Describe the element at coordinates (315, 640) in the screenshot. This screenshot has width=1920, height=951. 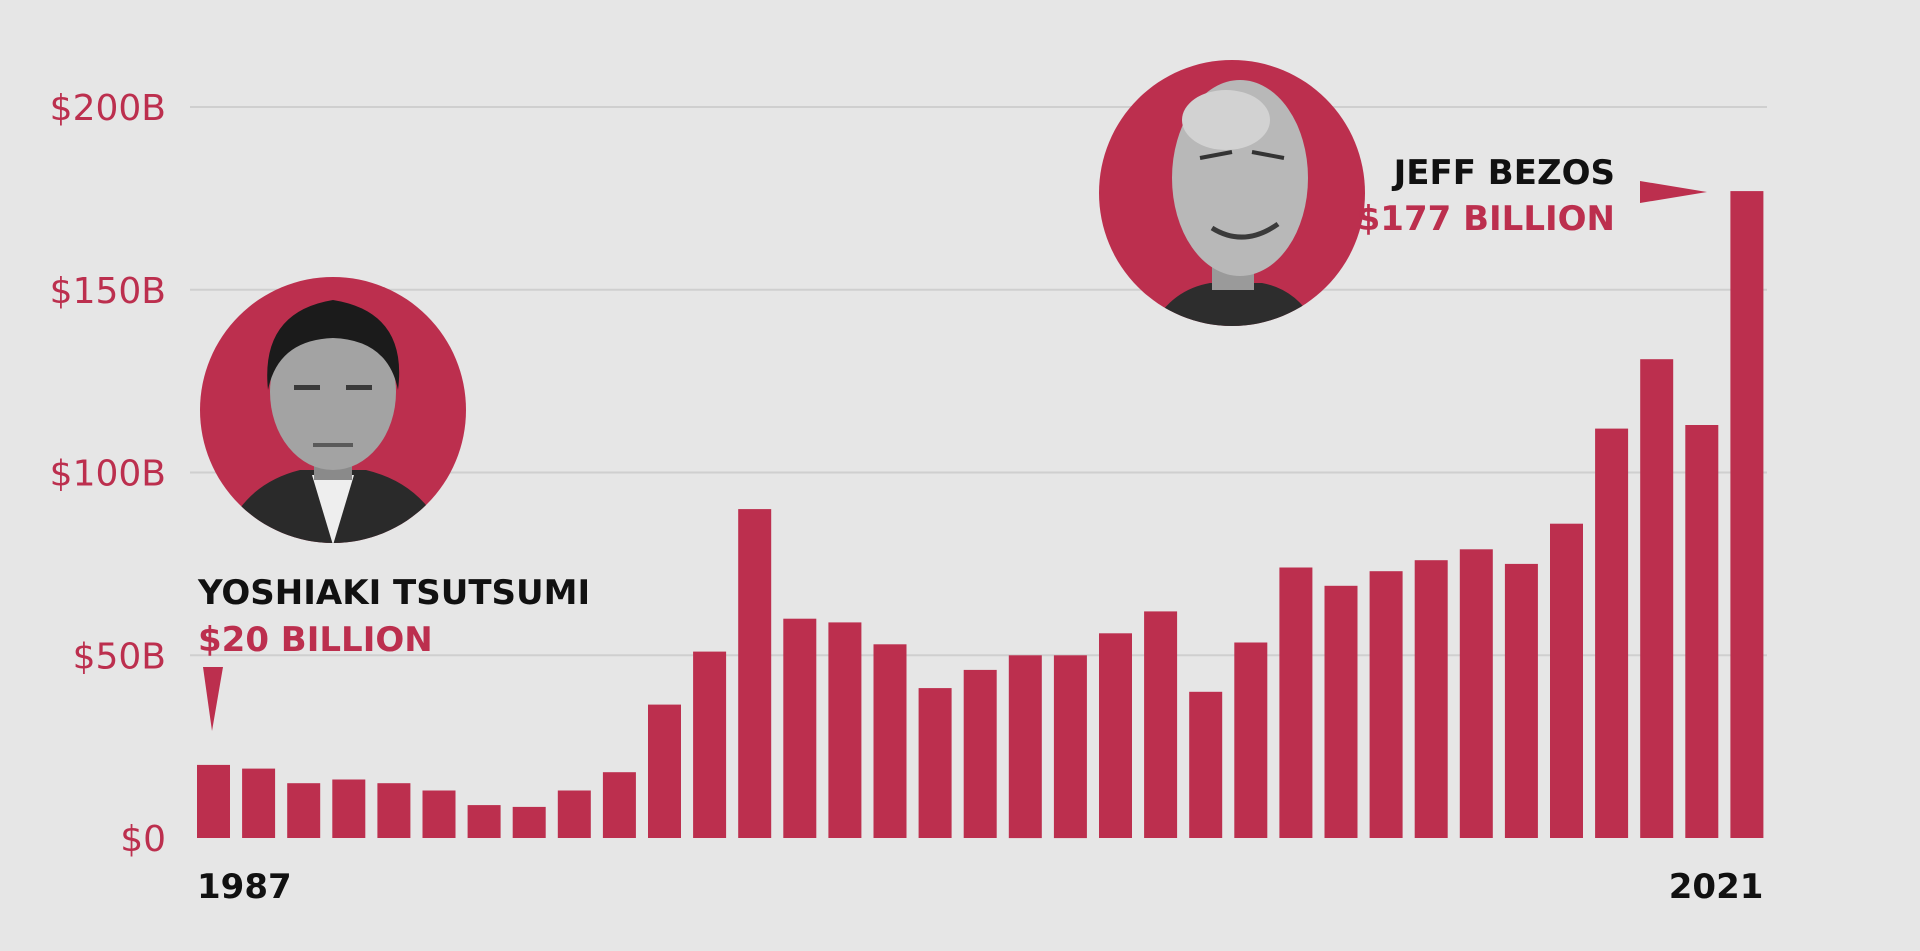
I see `first-annotation-value: $20 BILLION` at that location.